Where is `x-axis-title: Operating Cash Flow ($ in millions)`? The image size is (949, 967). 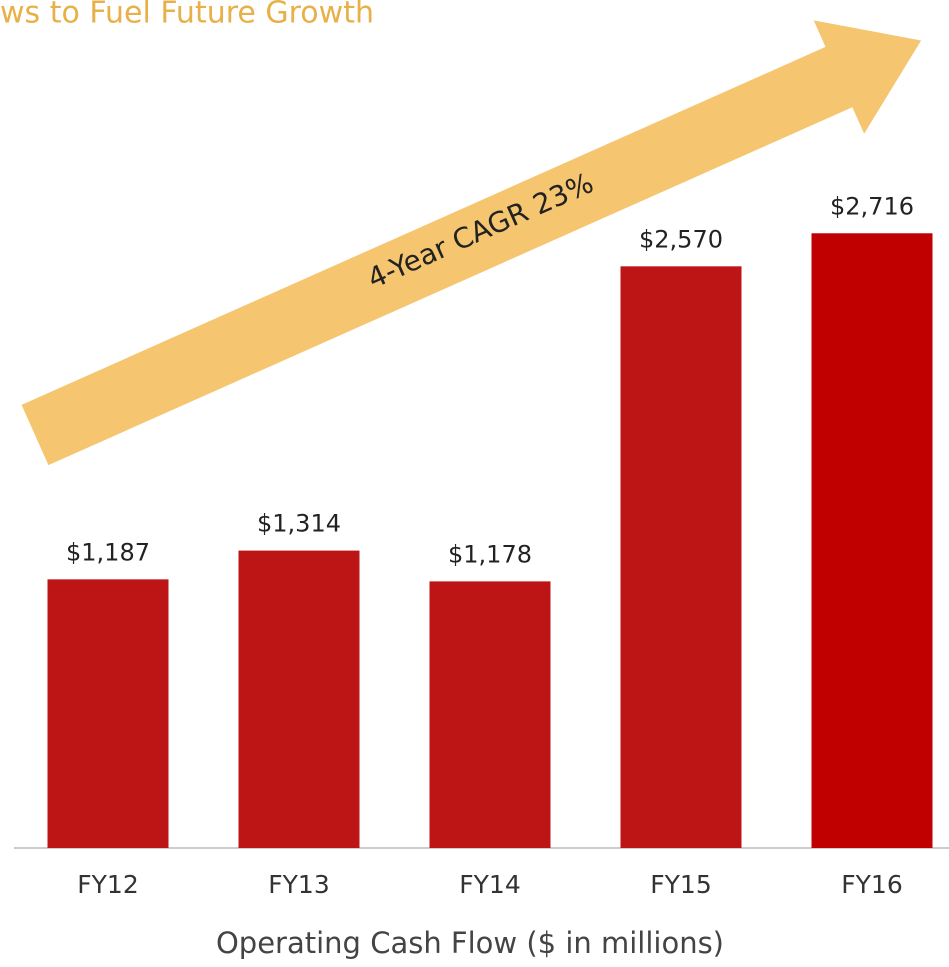 x-axis-title: Operating Cash Flow ($ in millions) is located at coordinates (470, 943).